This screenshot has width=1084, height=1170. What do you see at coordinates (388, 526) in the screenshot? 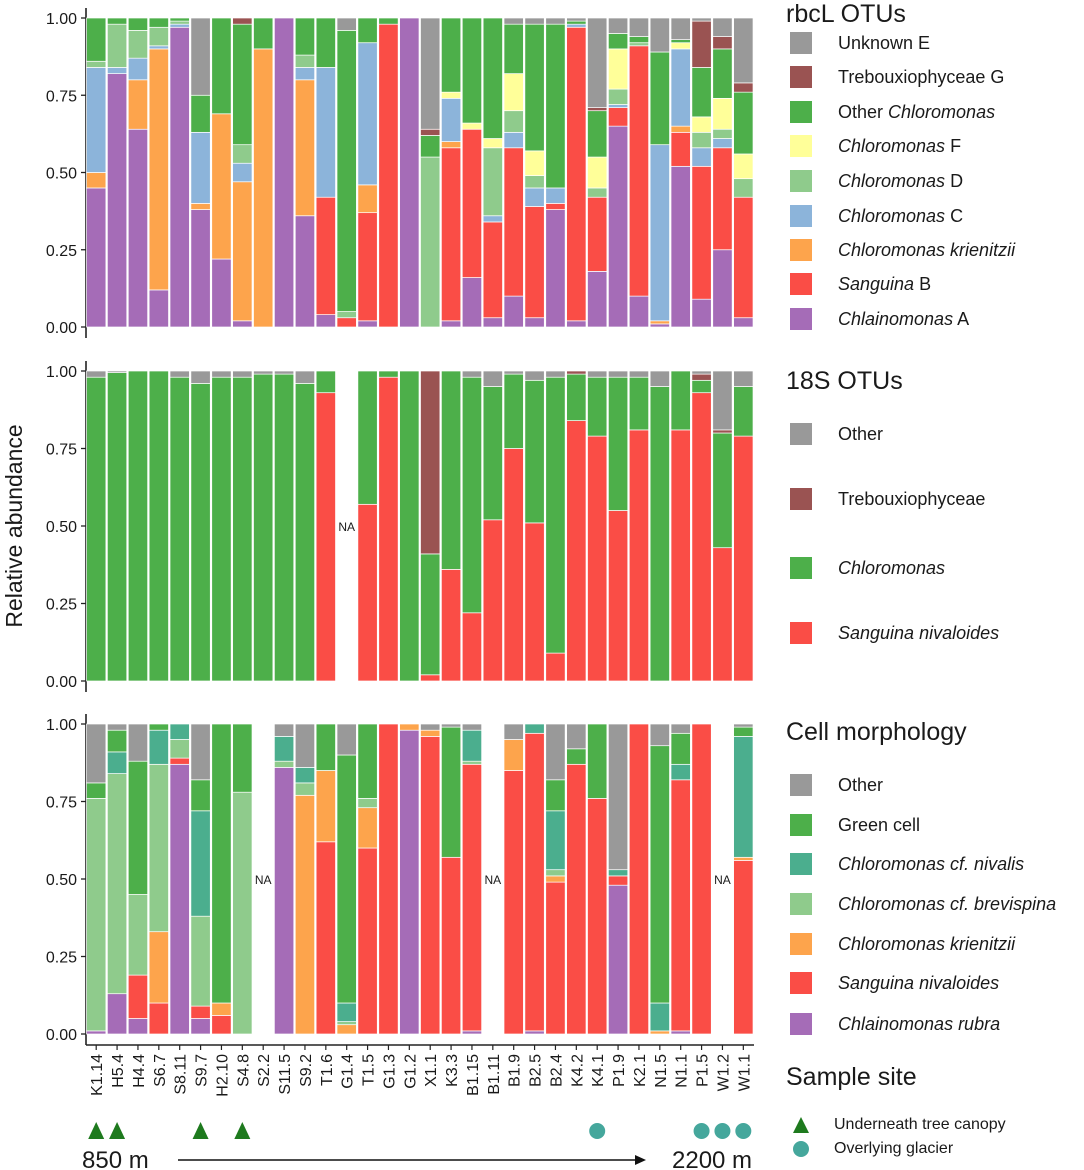
I see `bar-G1.3` at bounding box center [388, 526].